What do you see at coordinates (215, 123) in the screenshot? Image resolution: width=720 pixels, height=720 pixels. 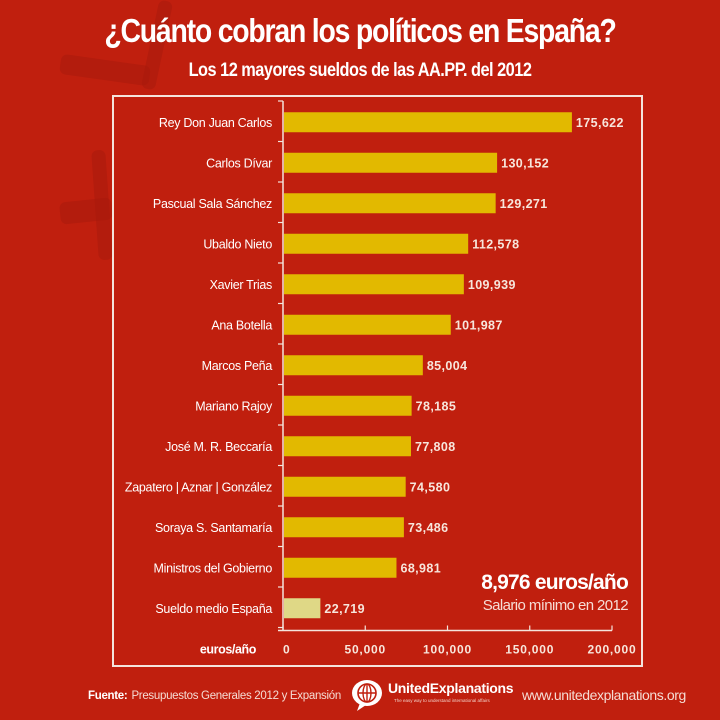 I see `category-label: Rey Don Juan Carlos` at bounding box center [215, 123].